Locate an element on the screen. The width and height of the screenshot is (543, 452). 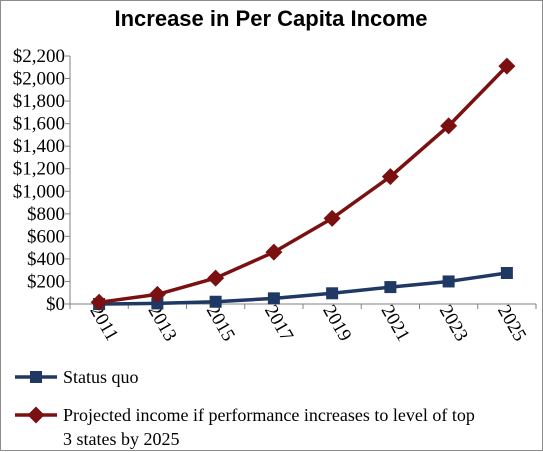
y-tick-label: $1,800 is located at coordinates (39, 101).